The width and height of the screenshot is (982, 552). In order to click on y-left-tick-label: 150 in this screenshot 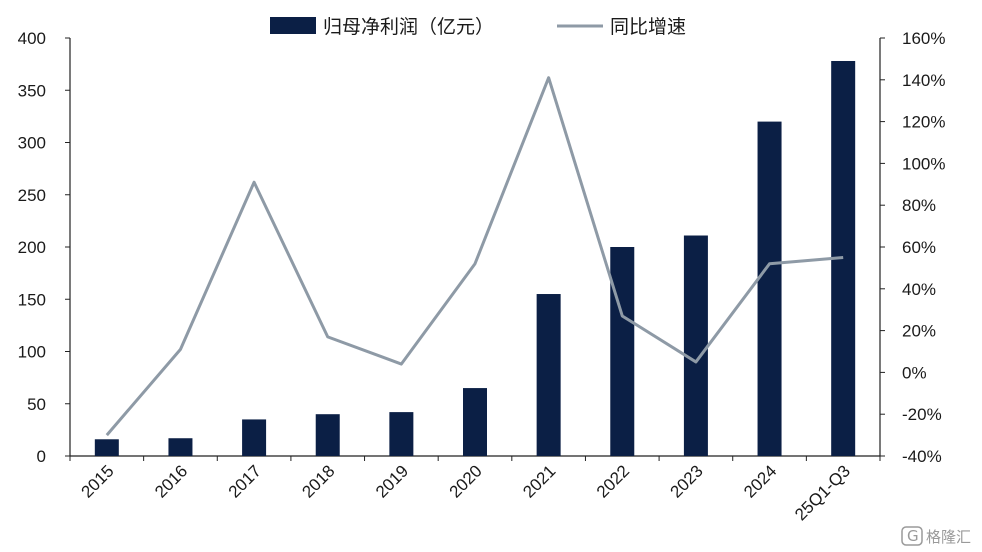, I will do `click(32, 299)`.